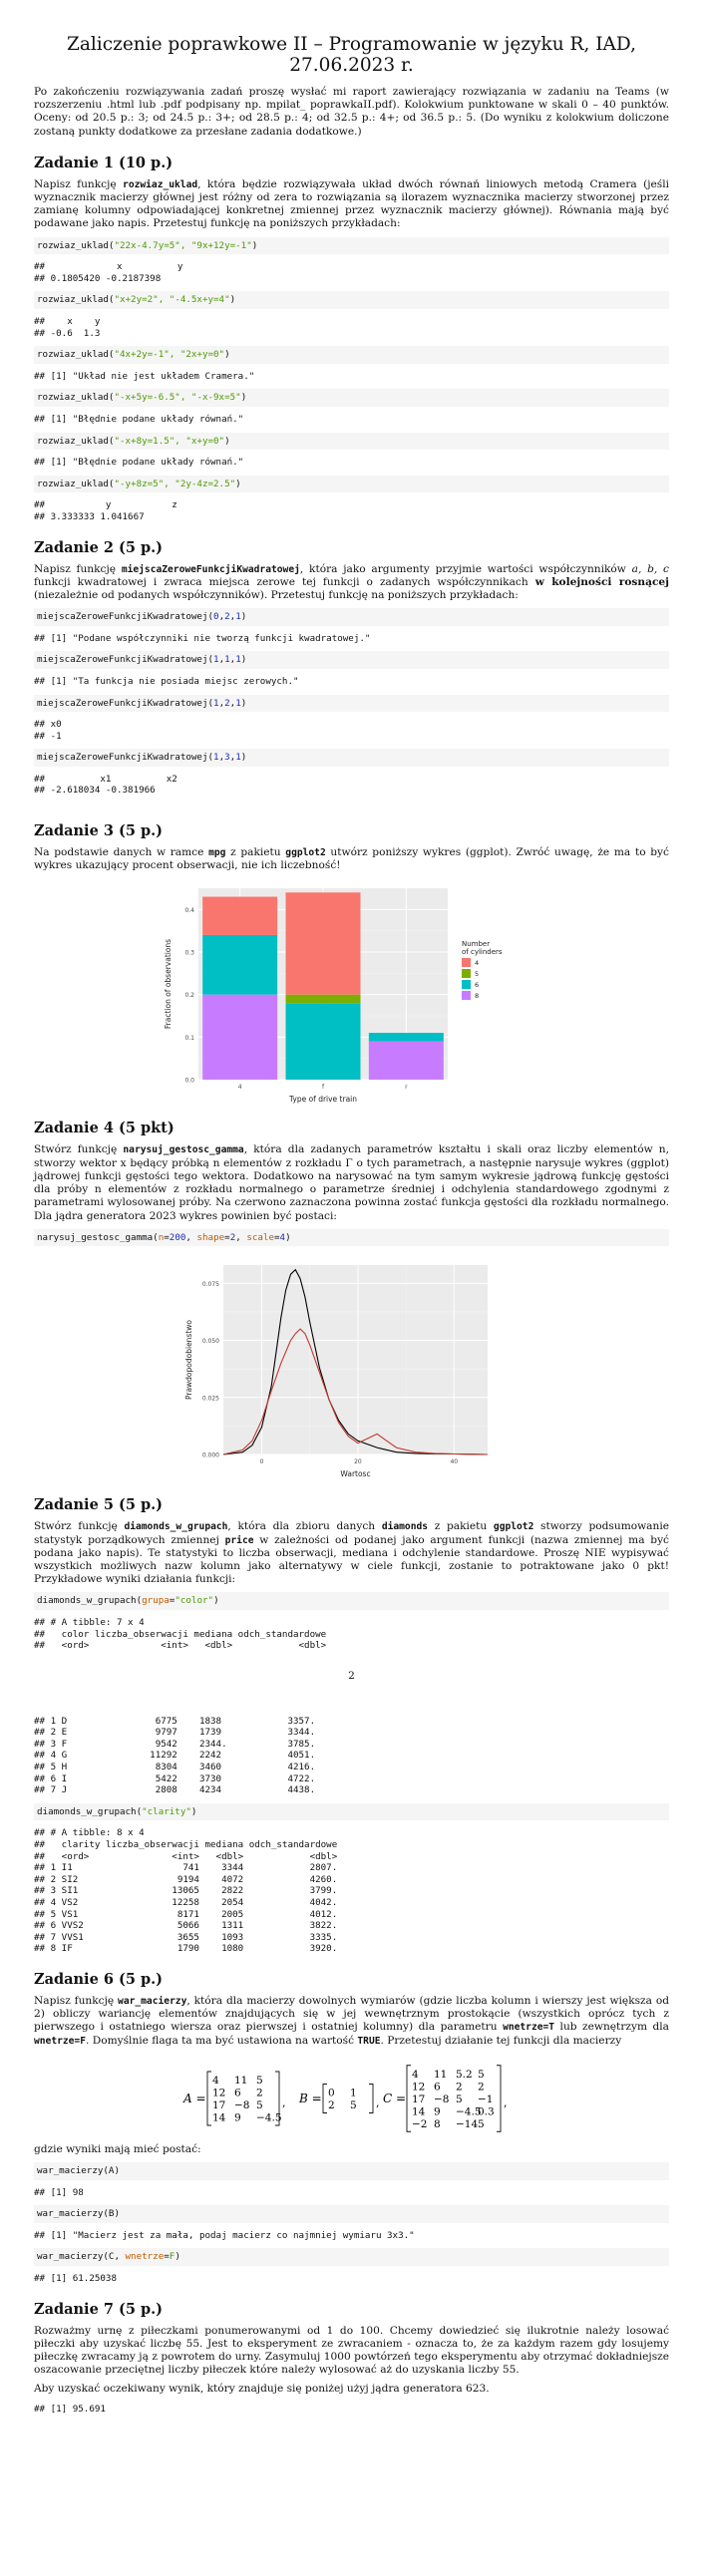  Describe the element at coordinates (237, 2117) in the screenshot. I see `matrix-a-cell: 9` at that location.